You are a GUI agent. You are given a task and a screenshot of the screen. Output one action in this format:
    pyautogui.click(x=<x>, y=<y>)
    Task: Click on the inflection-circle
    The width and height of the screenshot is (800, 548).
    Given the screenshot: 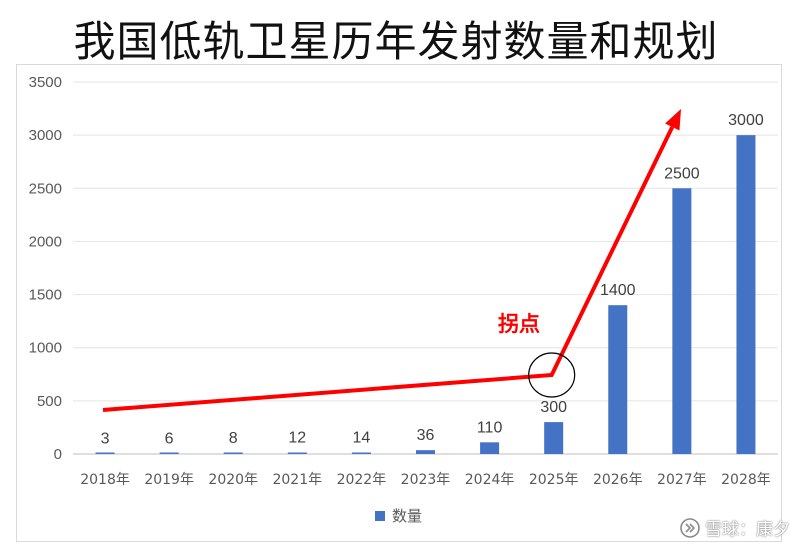 What is the action you would take?
    pyautogui.click(x=552, y=375)
    